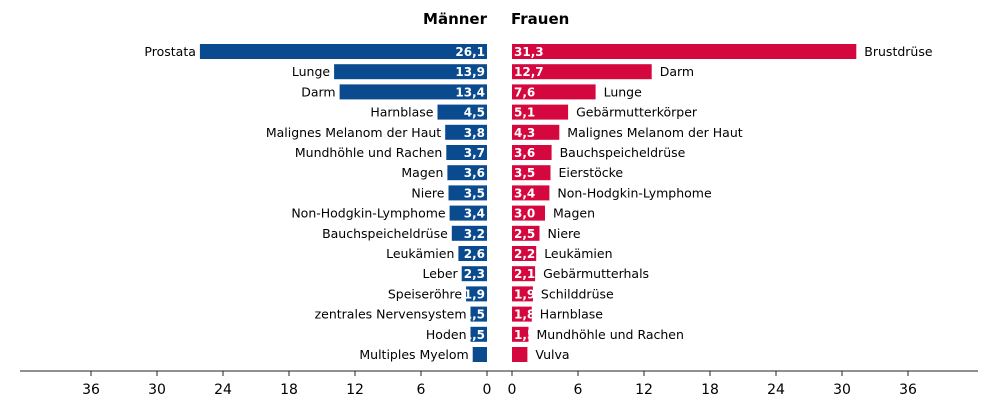  I want to click on category-label-men-leukaemien: Leukämien, so click(420, 253).